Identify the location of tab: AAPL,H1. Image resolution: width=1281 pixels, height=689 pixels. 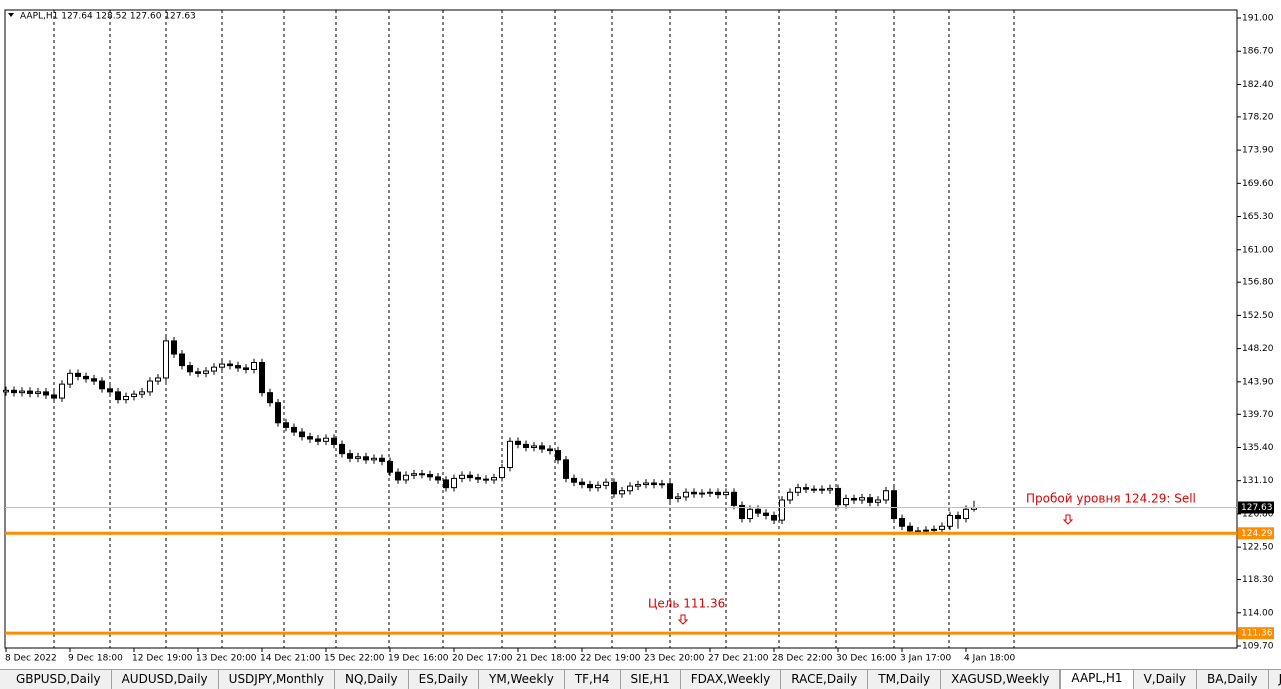
(1097, 679).